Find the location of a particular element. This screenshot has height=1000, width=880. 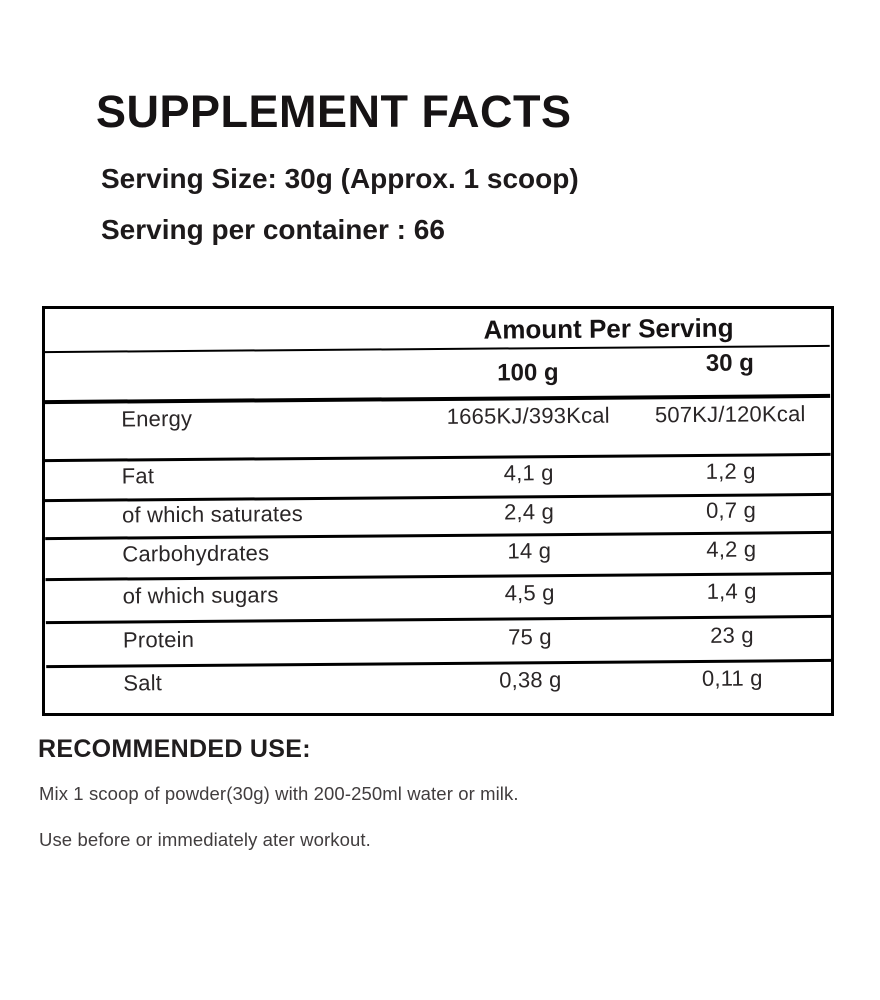

table-header-row: Amount Per Serving is located at coordinates (436, 329).